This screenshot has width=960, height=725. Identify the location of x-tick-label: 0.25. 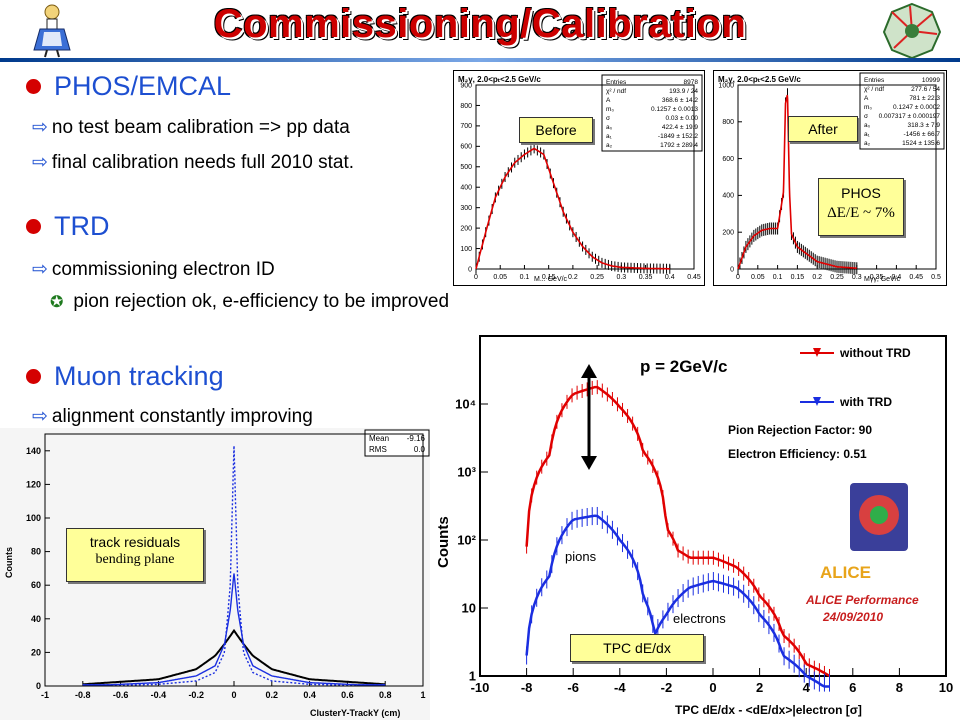
(597, 277).